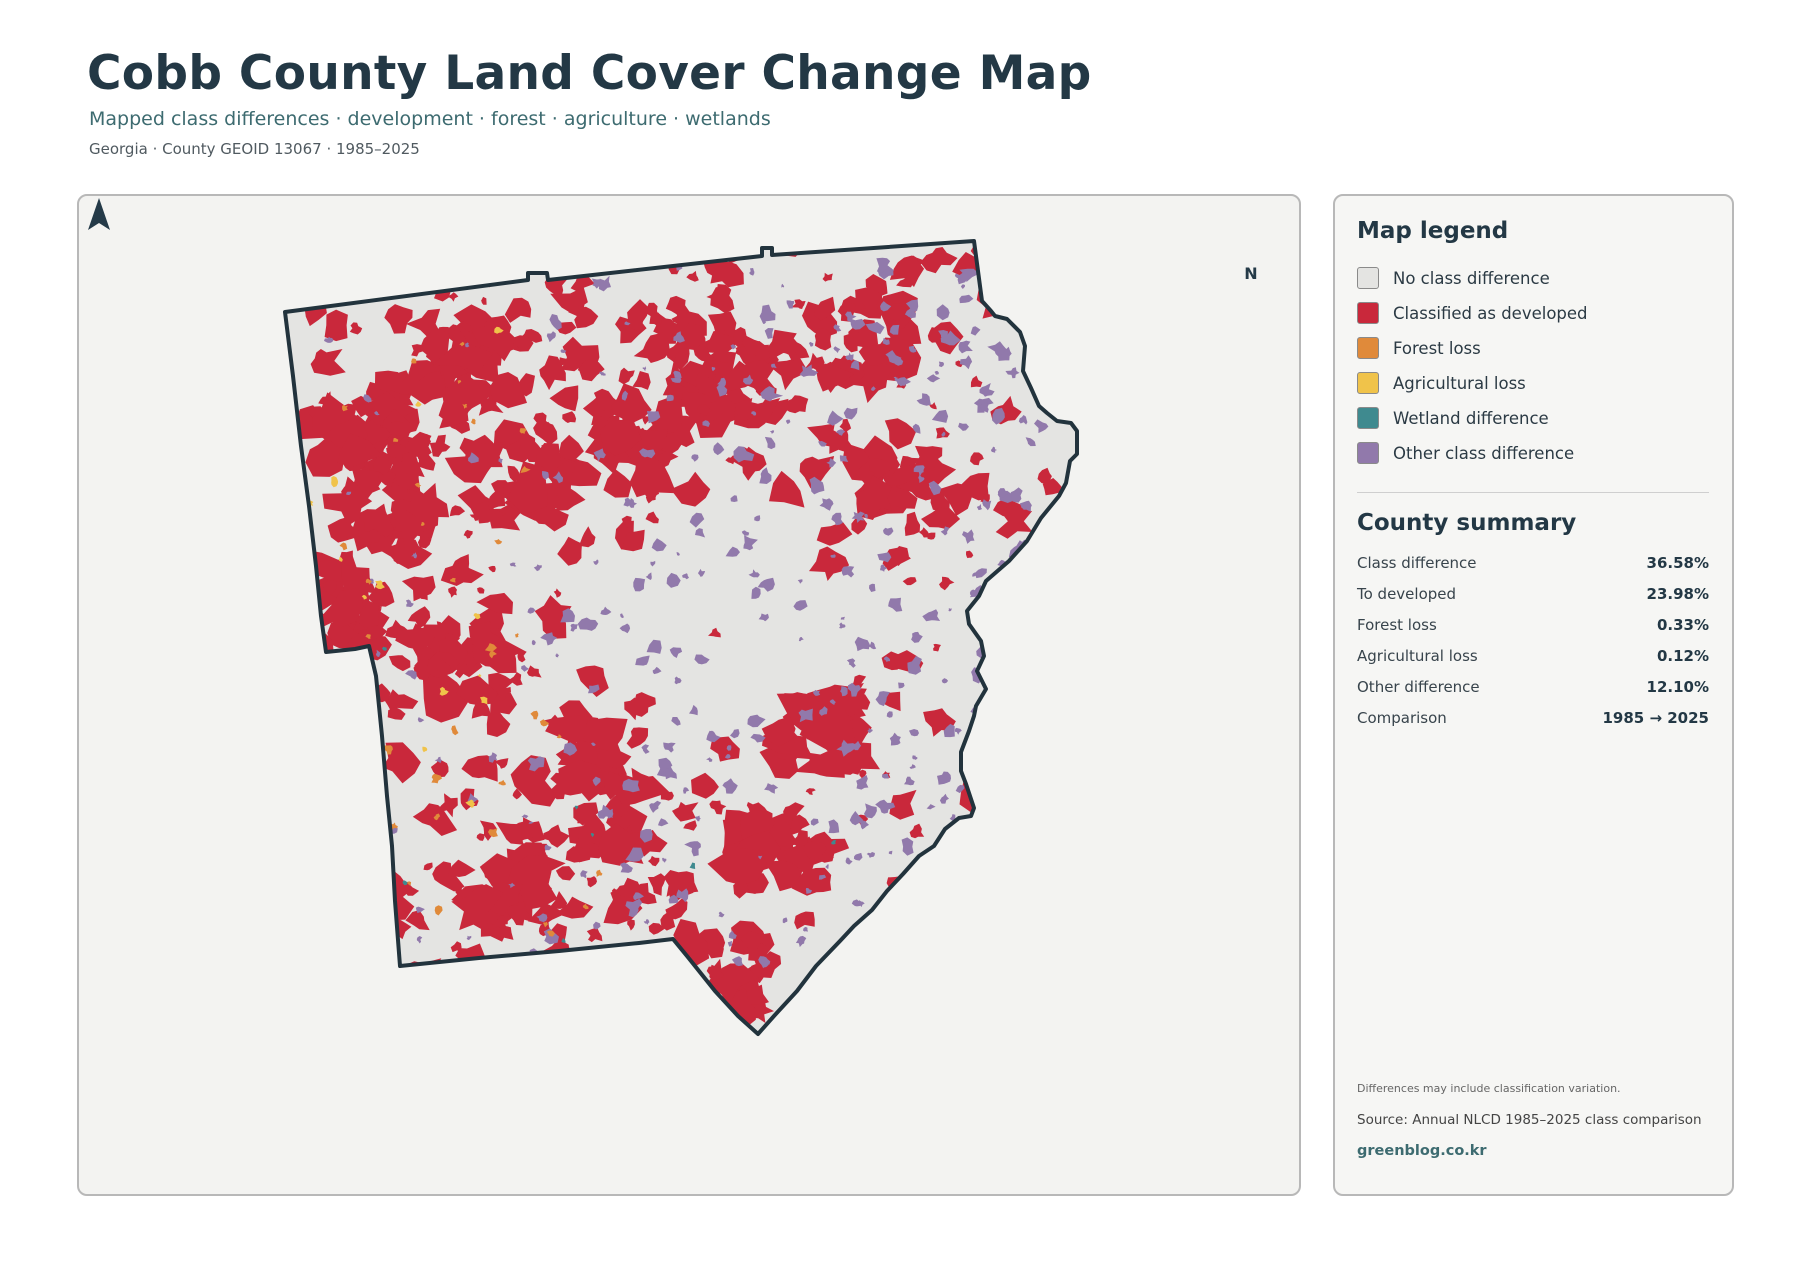  What do you see at coordinates (692, 865) in the screenshot?
I see `wetland-difference-patch` at bounding box center [692, 865].